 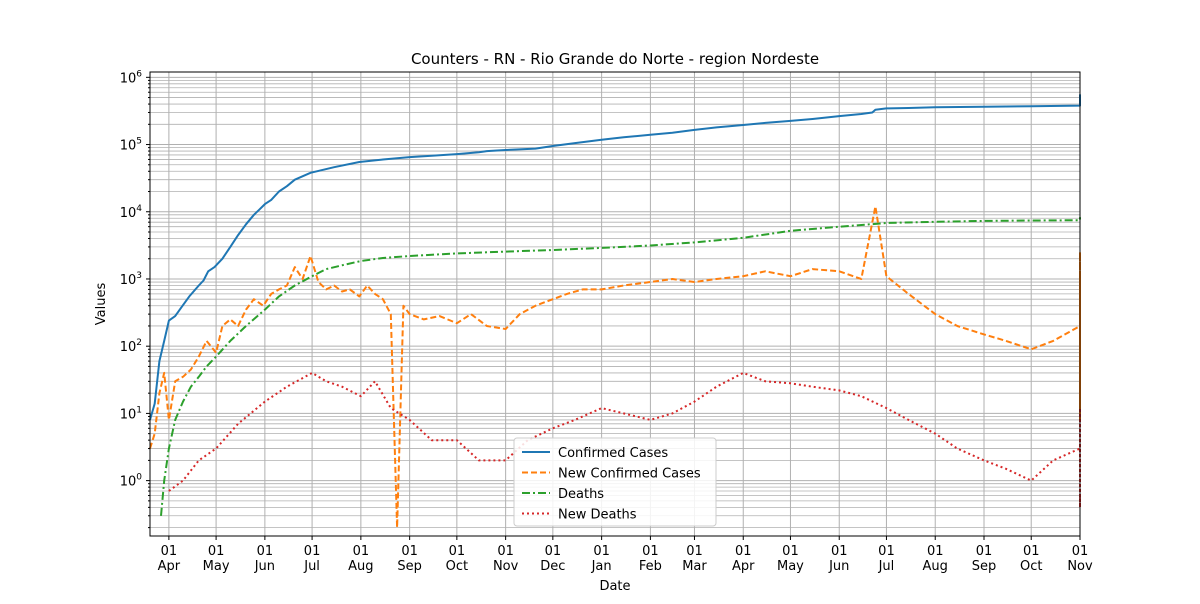 What do you see at coordinates (614, 586) in the screenshot?
I see `x-axis-label: Date` at bounding box center [614, 586].